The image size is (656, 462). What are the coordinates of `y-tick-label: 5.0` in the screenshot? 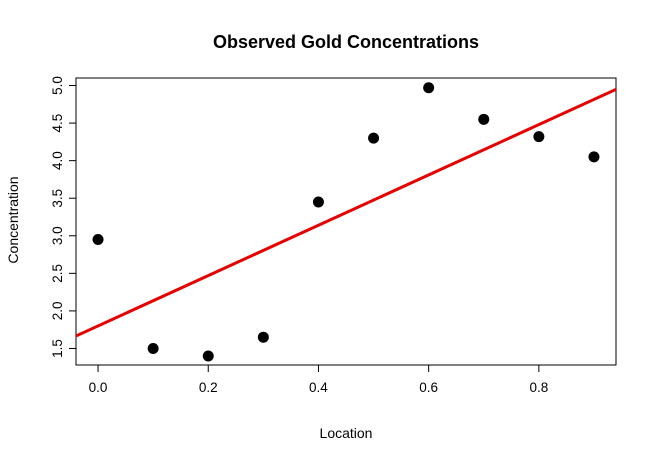 It's located at (57, 85).